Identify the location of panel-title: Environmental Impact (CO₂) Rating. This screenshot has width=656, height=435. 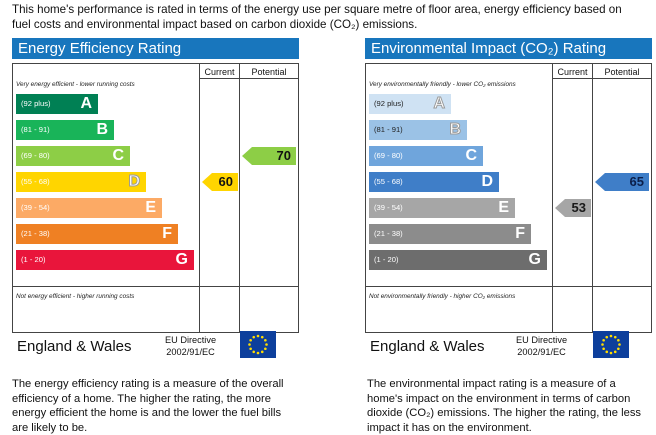
(508, 48).